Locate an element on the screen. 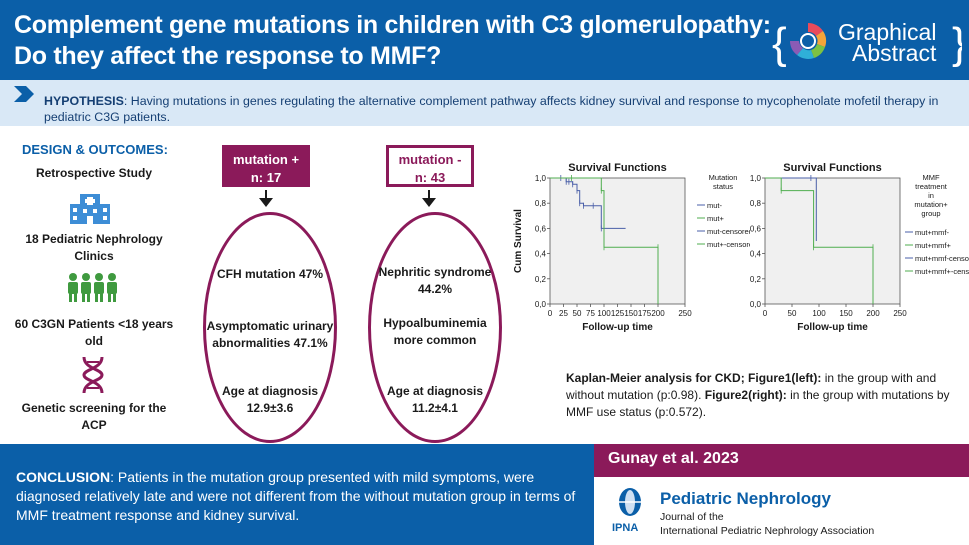 The width and height of the screenshot is (969, 545). ipna-text: IPNA is located at coordinates (625, 528).